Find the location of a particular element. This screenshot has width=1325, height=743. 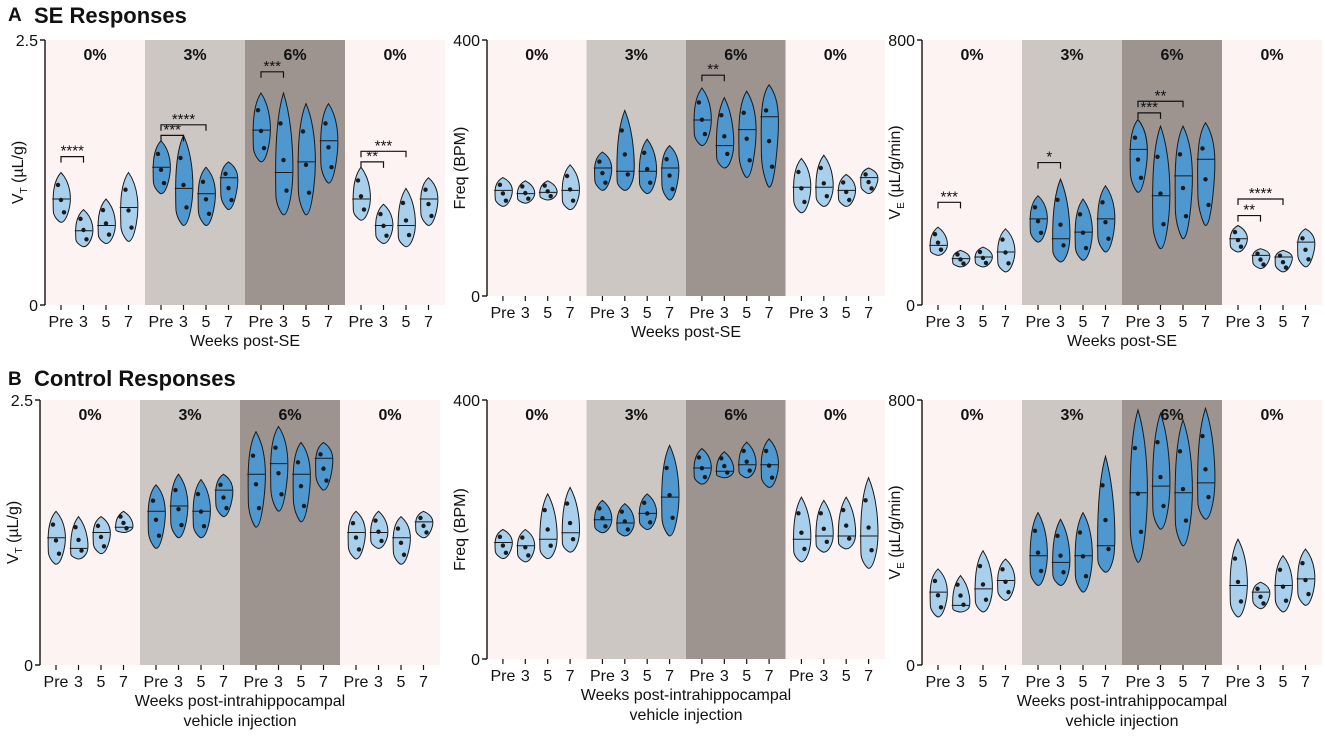

significance-label: ** is located at coordinates (1161, 95).